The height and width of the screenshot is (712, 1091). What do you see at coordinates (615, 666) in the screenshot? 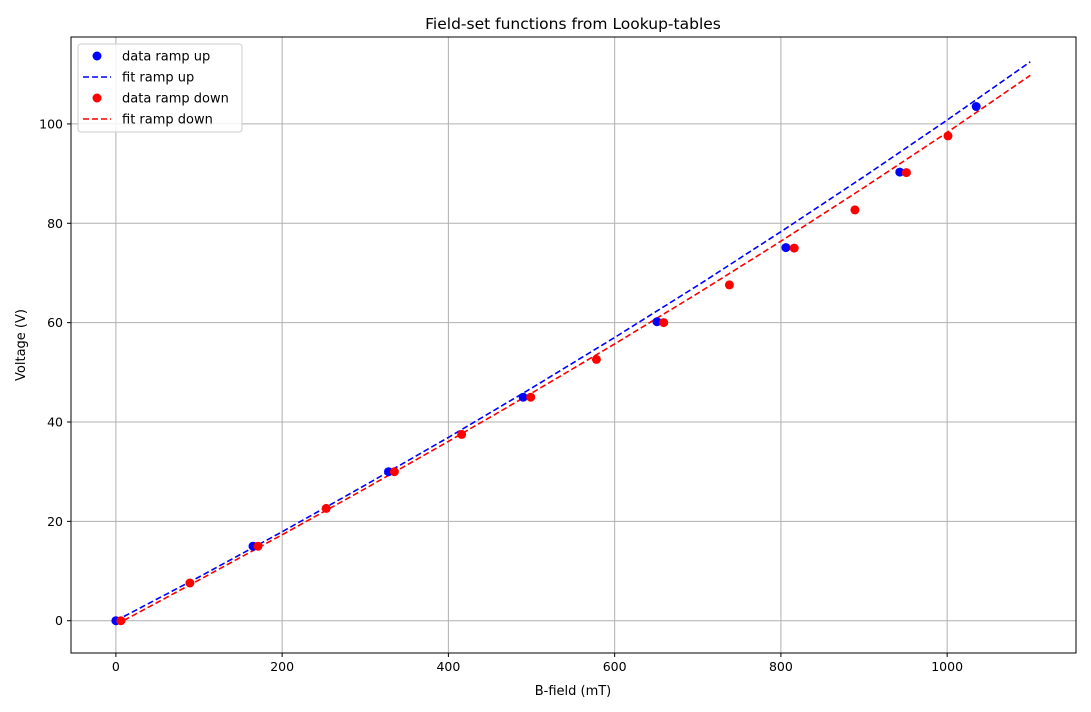
I see `x-tick-label: 600` at bounding box center [615, 666].